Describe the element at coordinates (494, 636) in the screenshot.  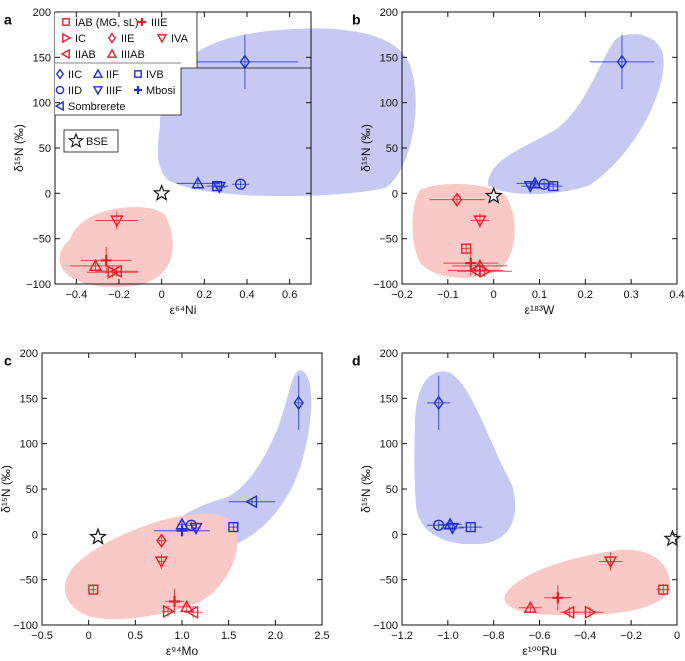
I see `x-tick-label: −0.8` at that location.